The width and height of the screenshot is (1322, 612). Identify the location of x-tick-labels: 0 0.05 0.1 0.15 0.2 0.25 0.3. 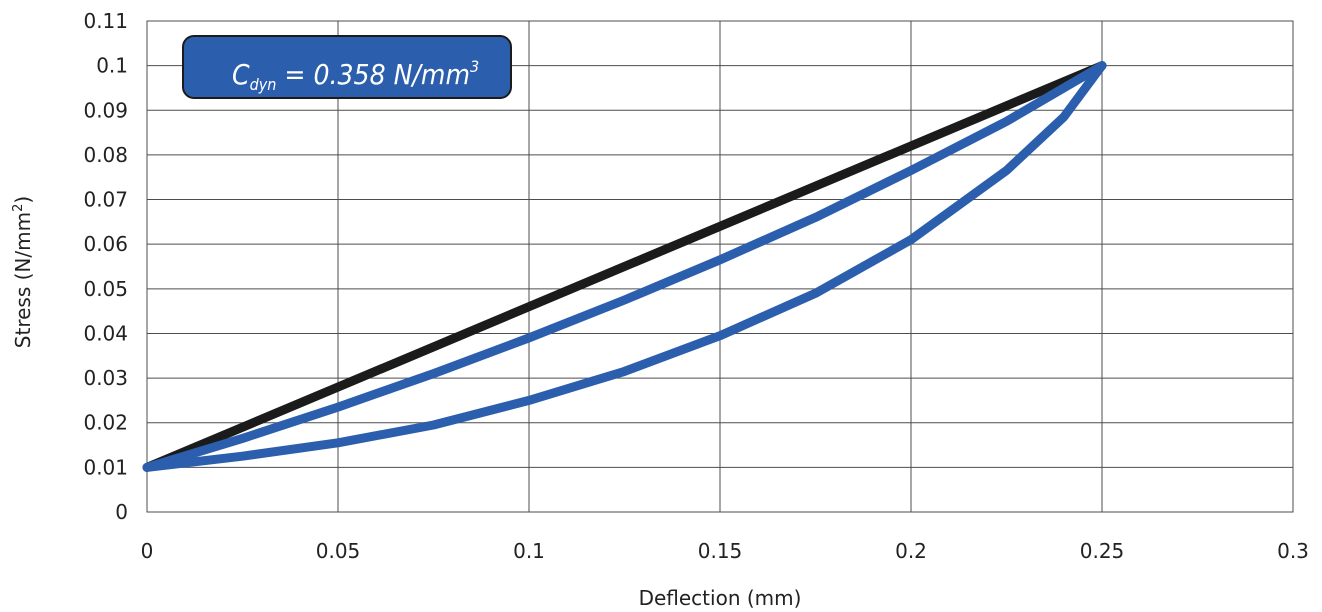
(725, 551).